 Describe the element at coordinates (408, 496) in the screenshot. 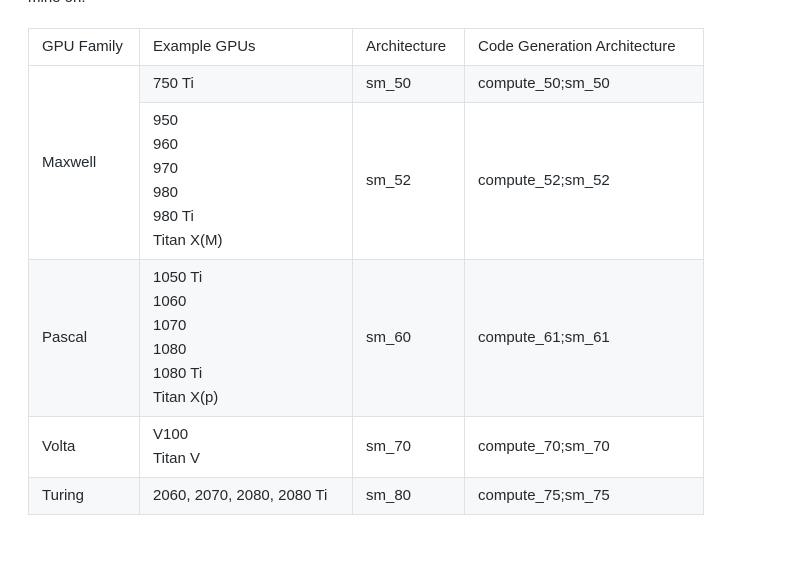

I see `arch-cell: sm_80` at that location.